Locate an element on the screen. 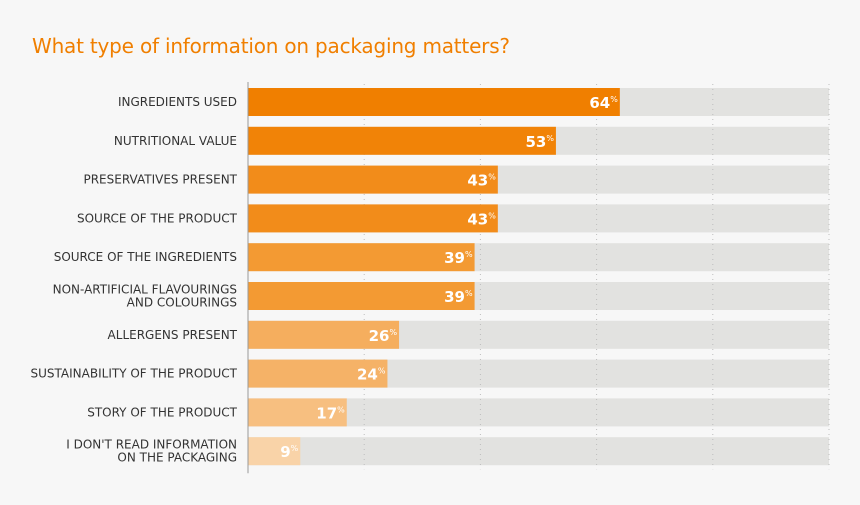  value-label: 64% is located at coordinates (603, 103).